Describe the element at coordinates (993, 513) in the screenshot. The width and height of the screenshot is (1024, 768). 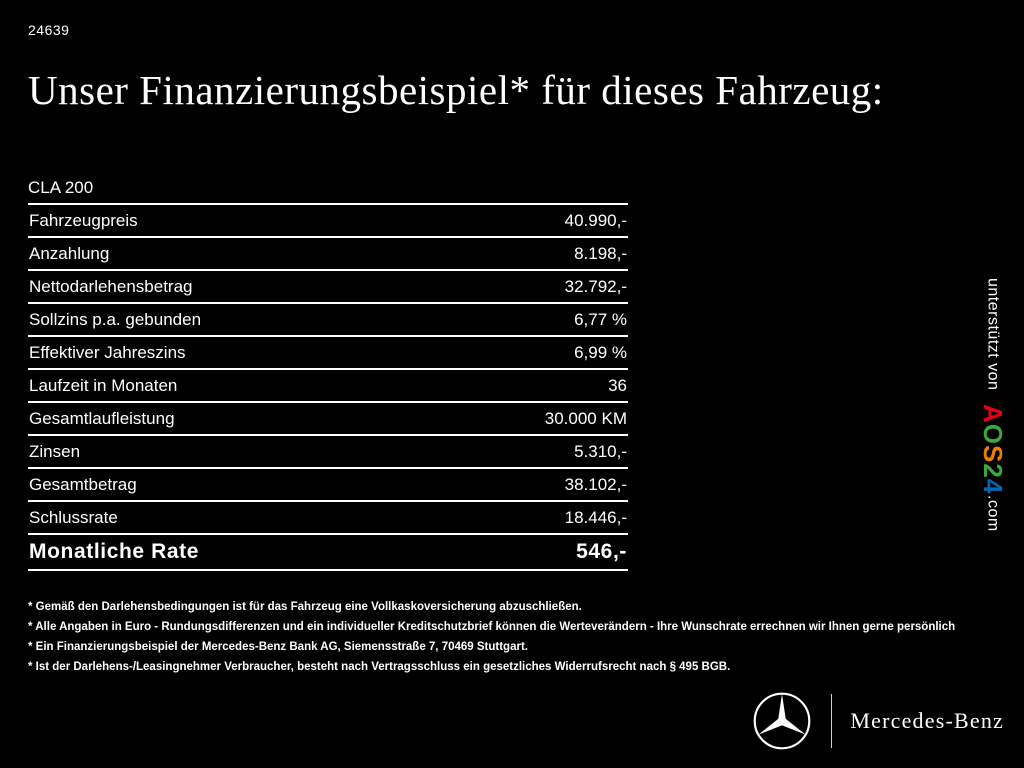
I see `aos24-domain-suffix: .com` at that location.